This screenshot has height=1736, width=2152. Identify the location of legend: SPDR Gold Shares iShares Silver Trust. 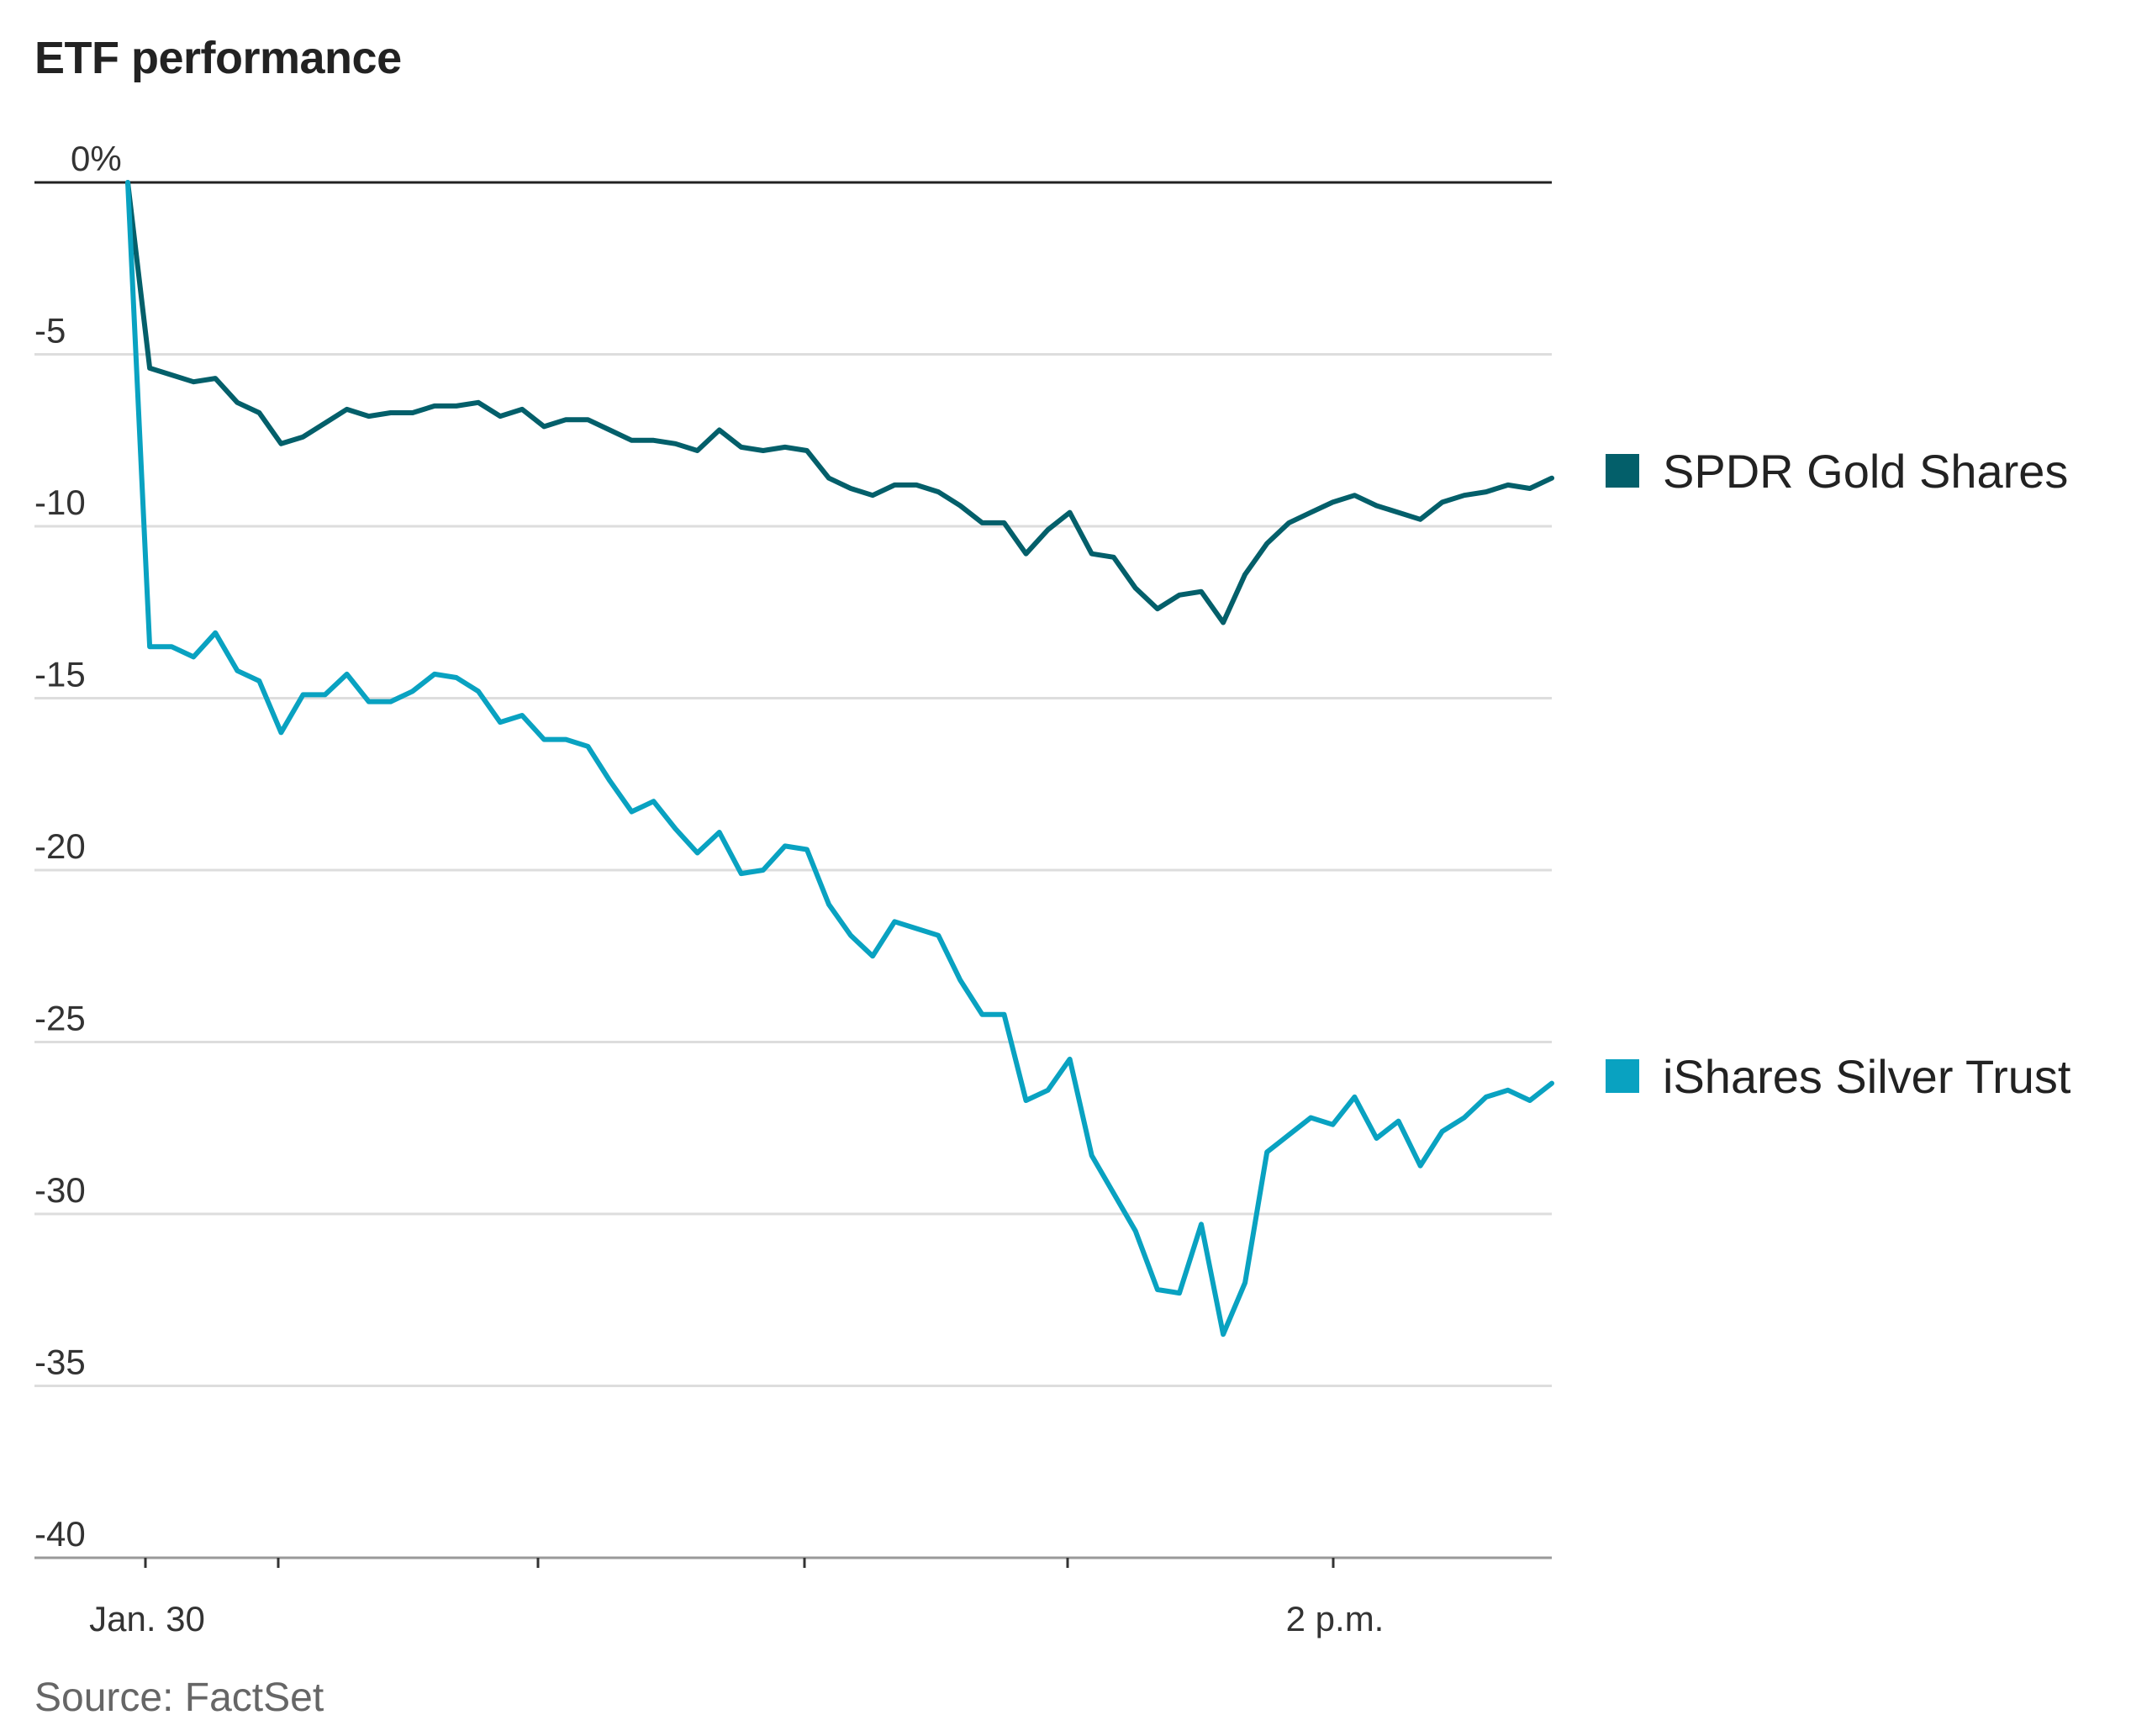
(1838, 774).